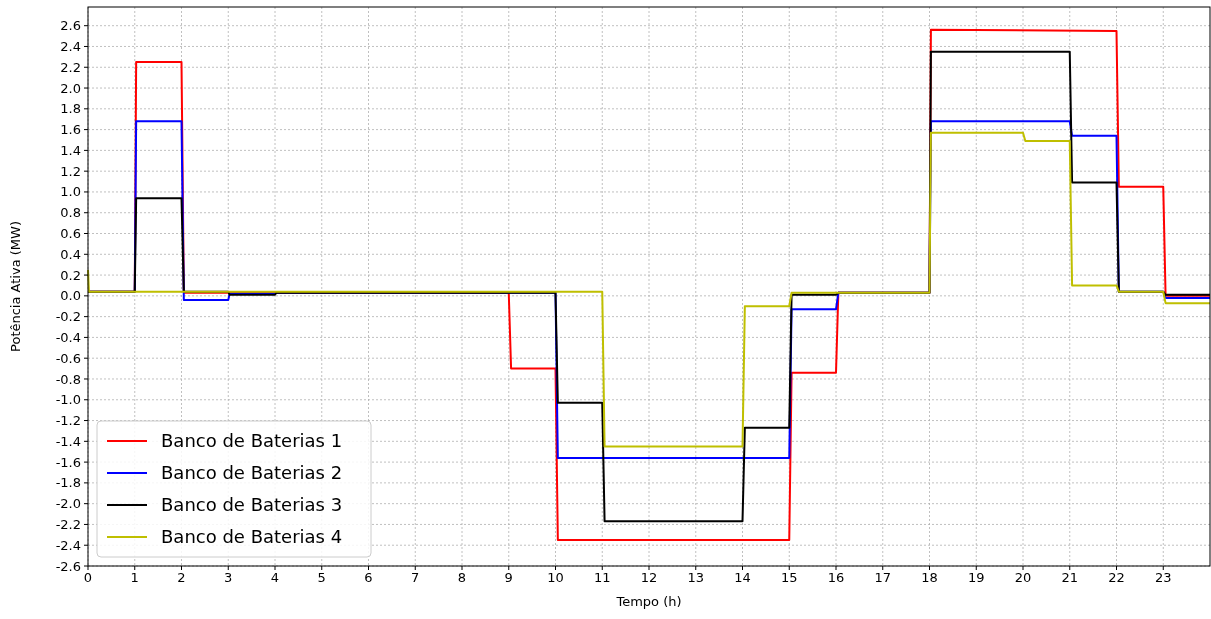  Describe the element at coordinates (70, 109) in the screenshot. I see `y-tick-label: 1.8` at that location.